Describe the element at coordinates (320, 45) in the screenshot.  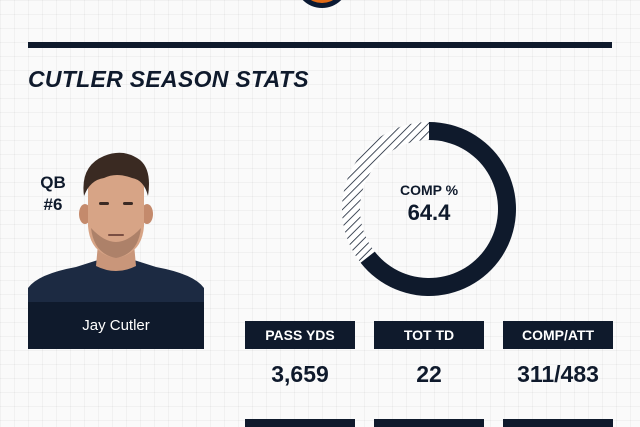
I see `top-divider` at that location.